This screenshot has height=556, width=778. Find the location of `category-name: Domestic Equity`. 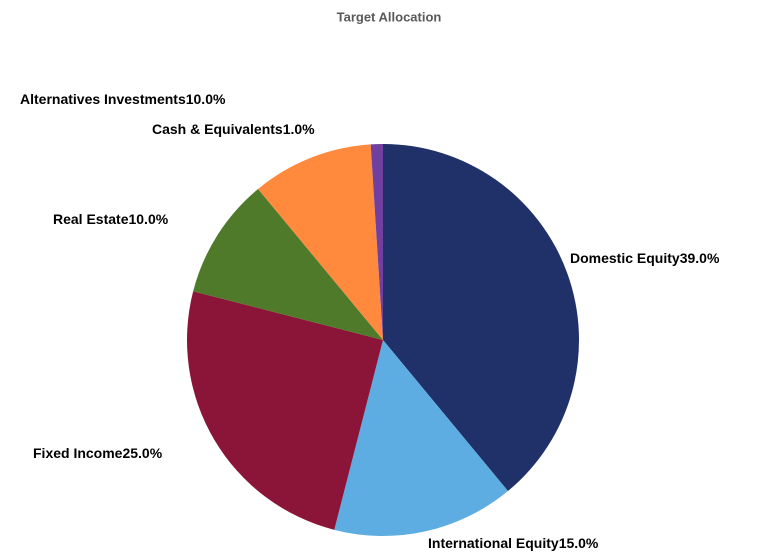

category-name: Domestic Equity is located at coordinates (625, 258).